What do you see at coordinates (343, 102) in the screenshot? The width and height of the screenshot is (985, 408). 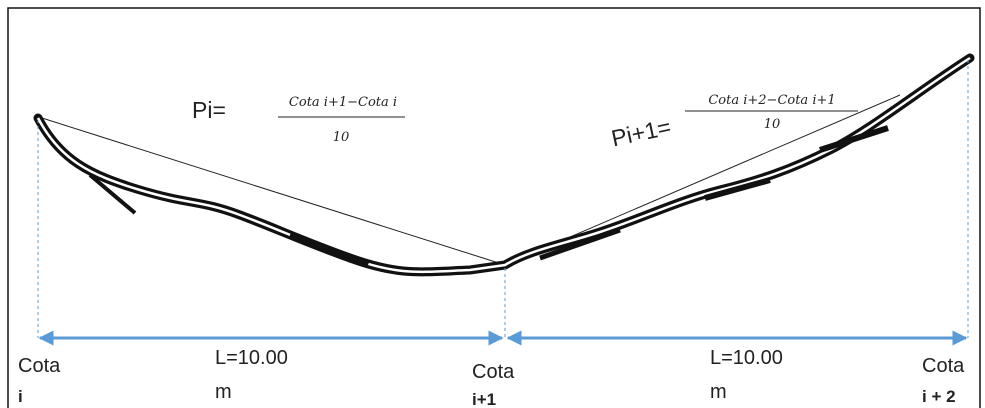 I see `formula-numerator: Cota i+1−Cota i` at bounding box center [343, 102].